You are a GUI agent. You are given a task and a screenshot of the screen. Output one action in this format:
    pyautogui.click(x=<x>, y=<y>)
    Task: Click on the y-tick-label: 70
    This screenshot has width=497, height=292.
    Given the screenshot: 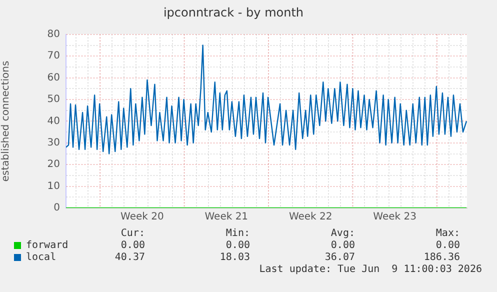 What is the action you would take?
    pyautogui.click(x=53, y=56)
    